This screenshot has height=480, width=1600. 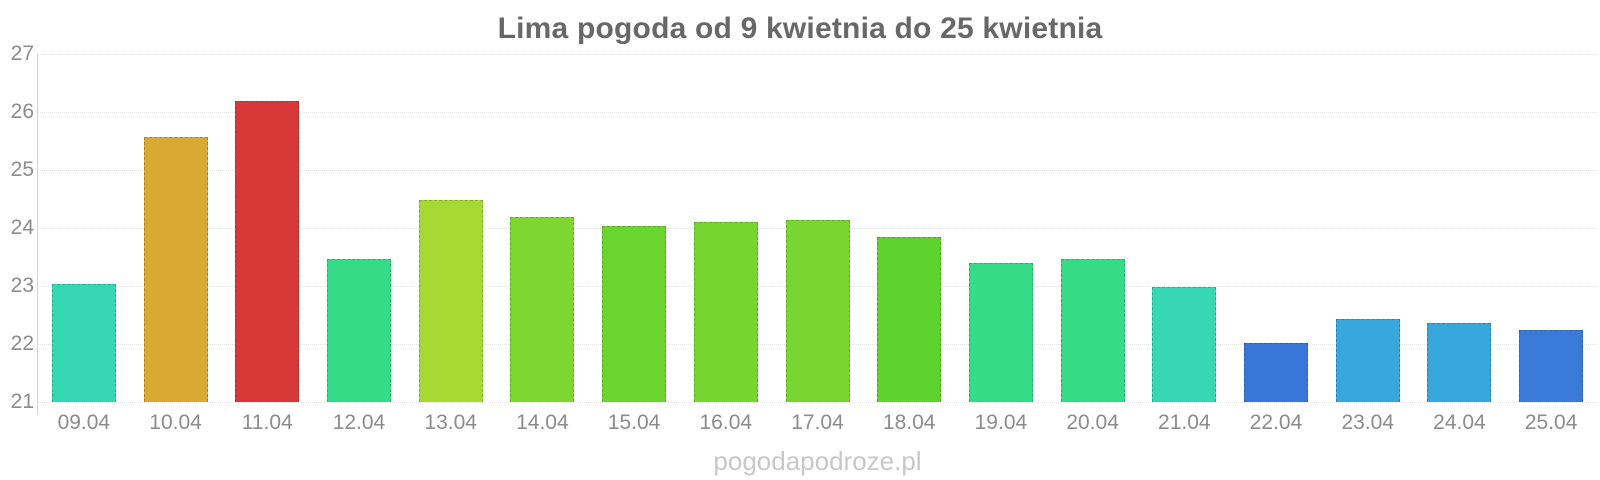 What do you see at coordinates (800, 28) in the screenshot?
I see `chart-title: Lima pogoda od 9 kwietnia do 25 kwietnia` at bounding box center [800, 28].